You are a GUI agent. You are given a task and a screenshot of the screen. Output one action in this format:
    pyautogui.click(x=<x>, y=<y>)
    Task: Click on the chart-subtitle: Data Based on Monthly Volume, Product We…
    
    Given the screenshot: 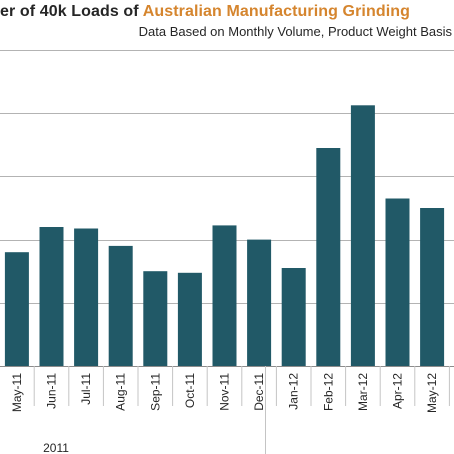 What is the action you would take?
    pyautogui.click(x=295, y=31)
    